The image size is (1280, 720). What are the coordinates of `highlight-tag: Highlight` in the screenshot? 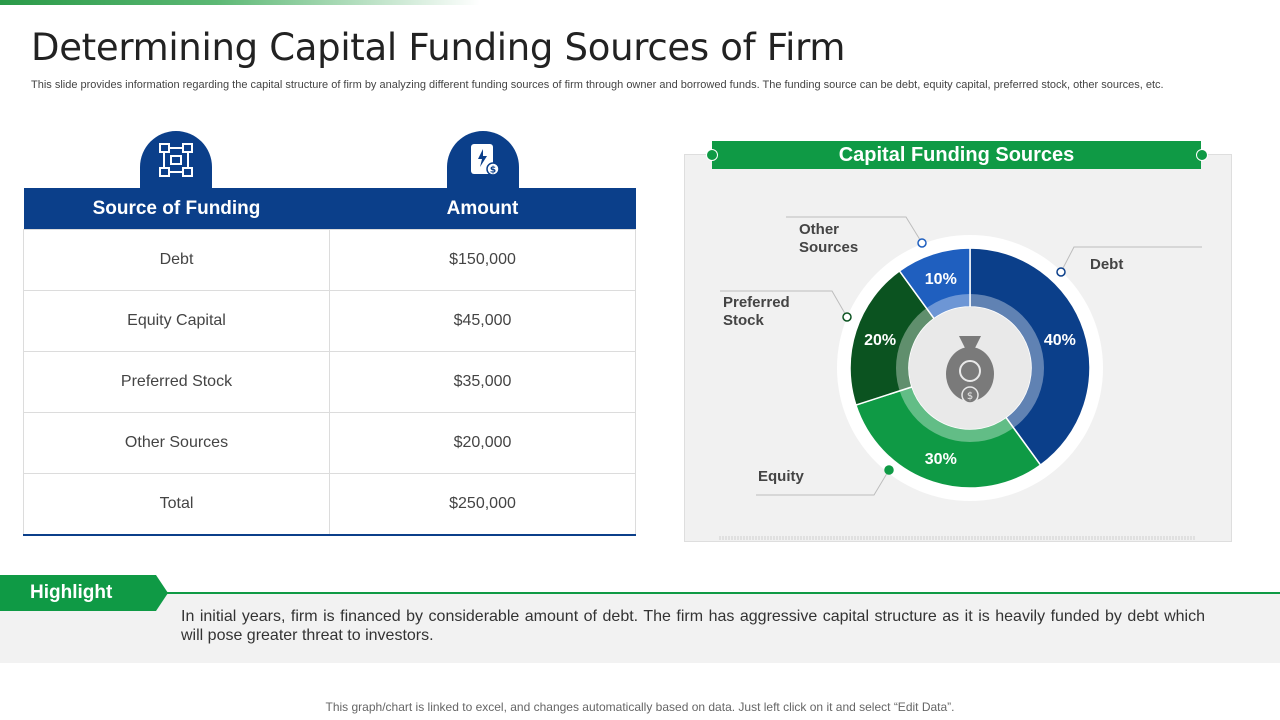 It's located at (84, 593).